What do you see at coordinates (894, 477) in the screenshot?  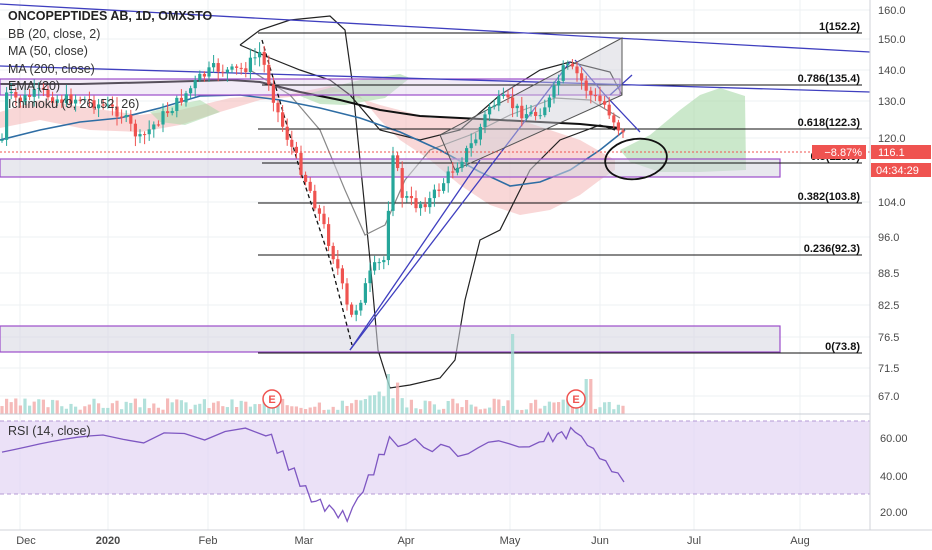 I see `rsi-tick-label: 40.00` at bounding box center [894, 477].